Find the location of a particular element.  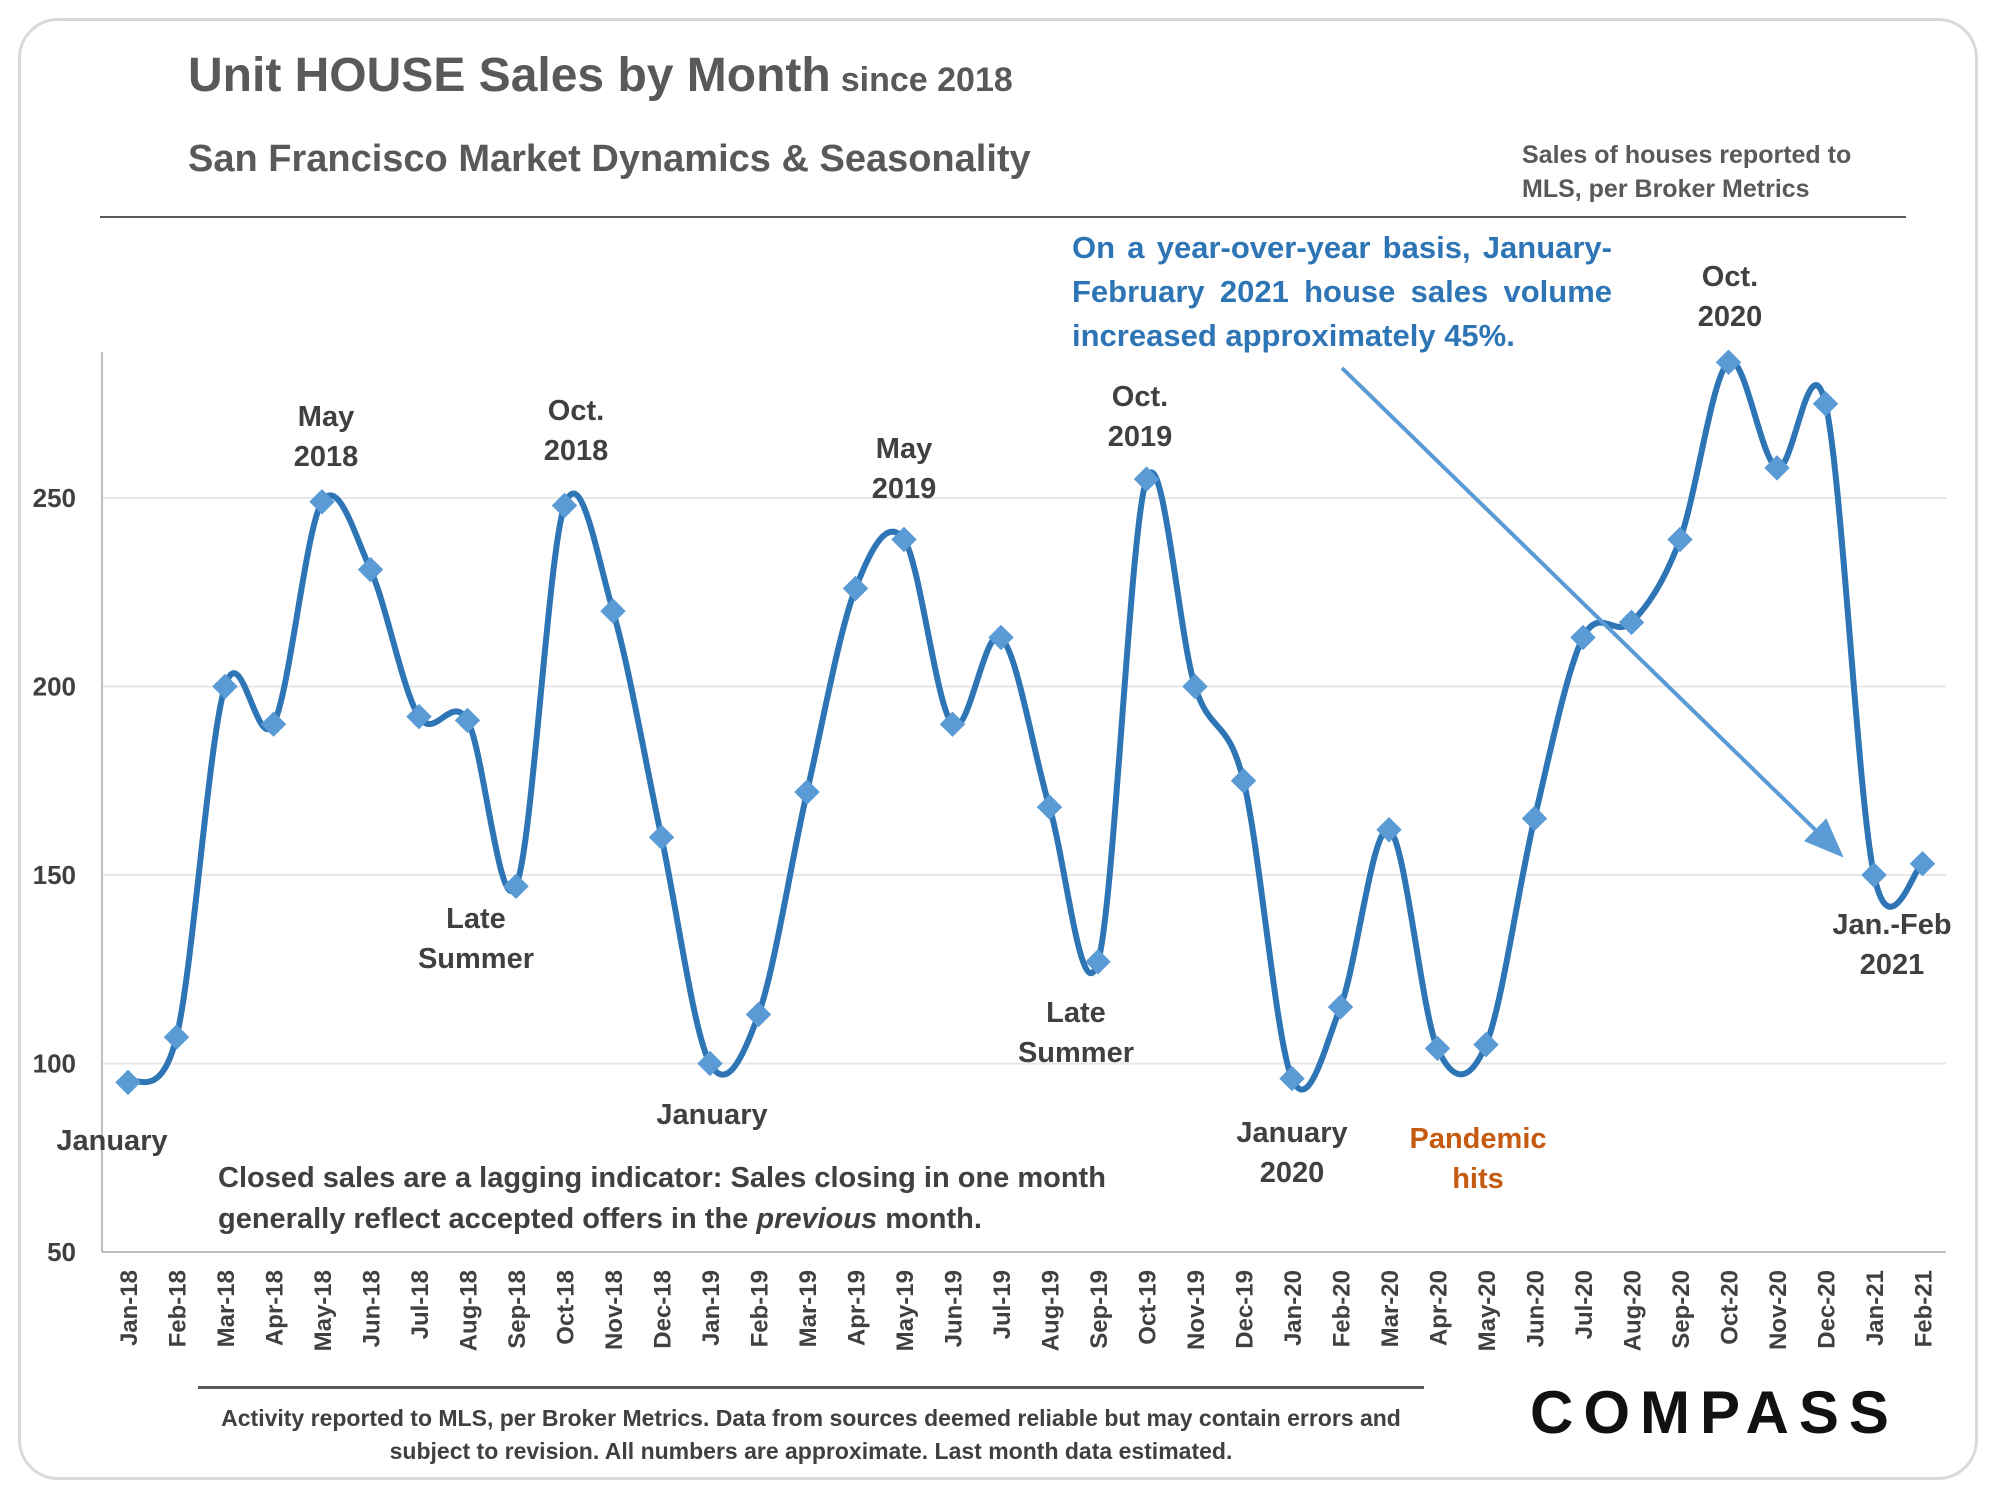

x-tick-label: Apr-20 is located at coordinates (1439, 1308).